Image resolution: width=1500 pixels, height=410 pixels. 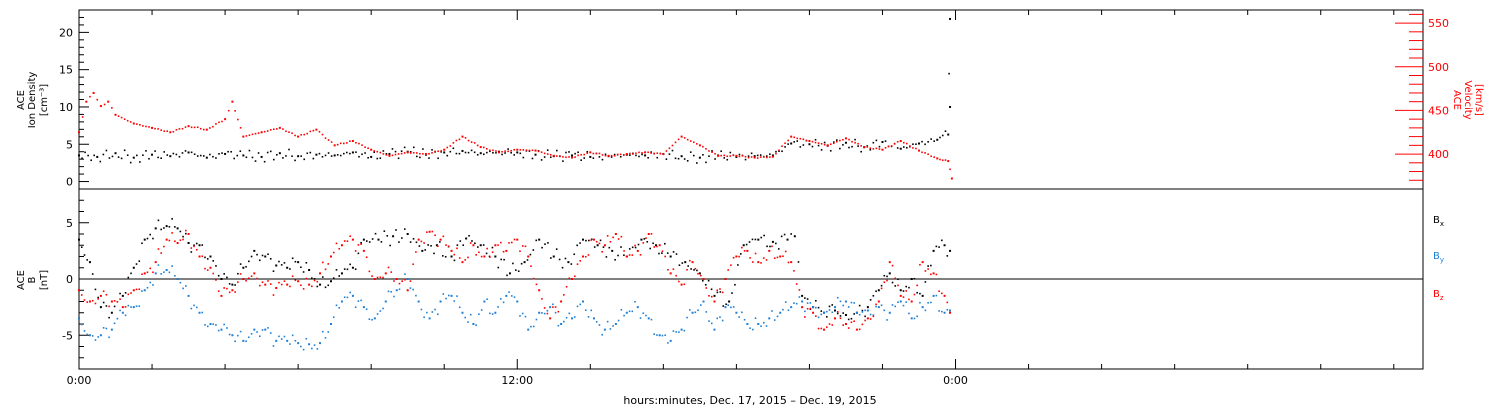 What do you see at coordinates (955, 380) in the screenshot?
I see `x-tick-label: 0:00` at bounding box center [955, 380].